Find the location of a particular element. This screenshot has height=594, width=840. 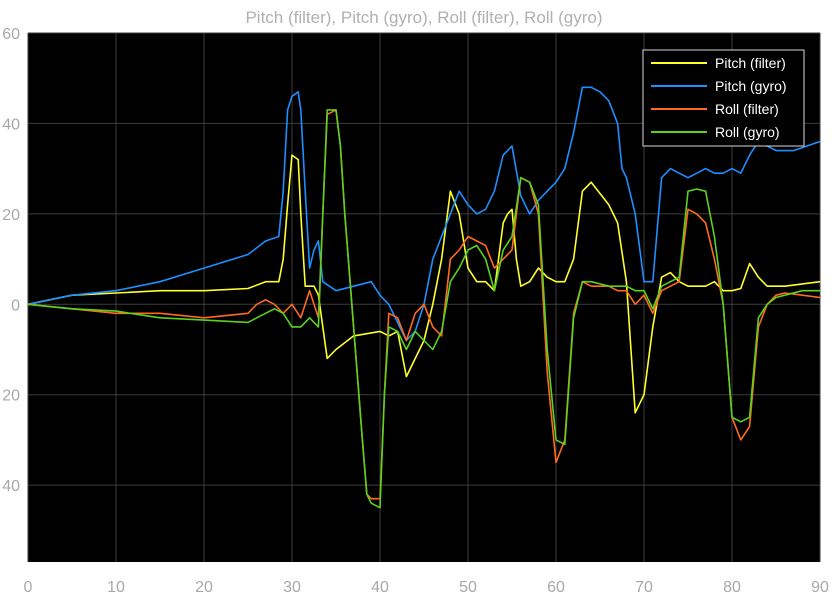

x-tick-label: 70 is located at coordinates (644, 586).